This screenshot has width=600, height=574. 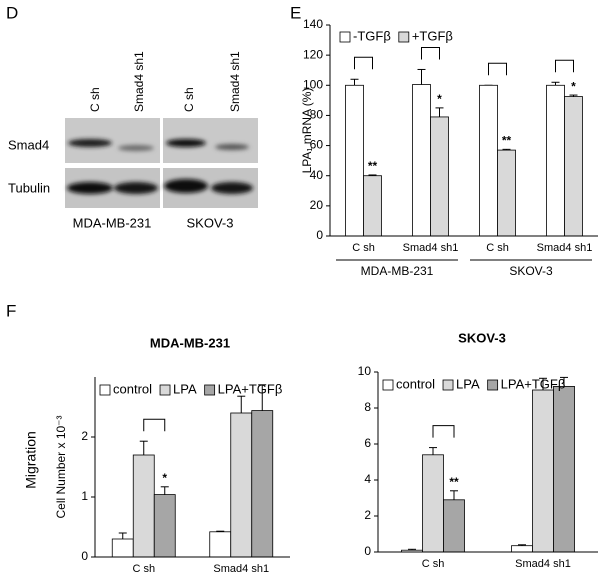 What do you see at coordinates (210, 222) in the screenshot?
I see `cell-line-label: SKOV-3` at bounding box center [210, 222].